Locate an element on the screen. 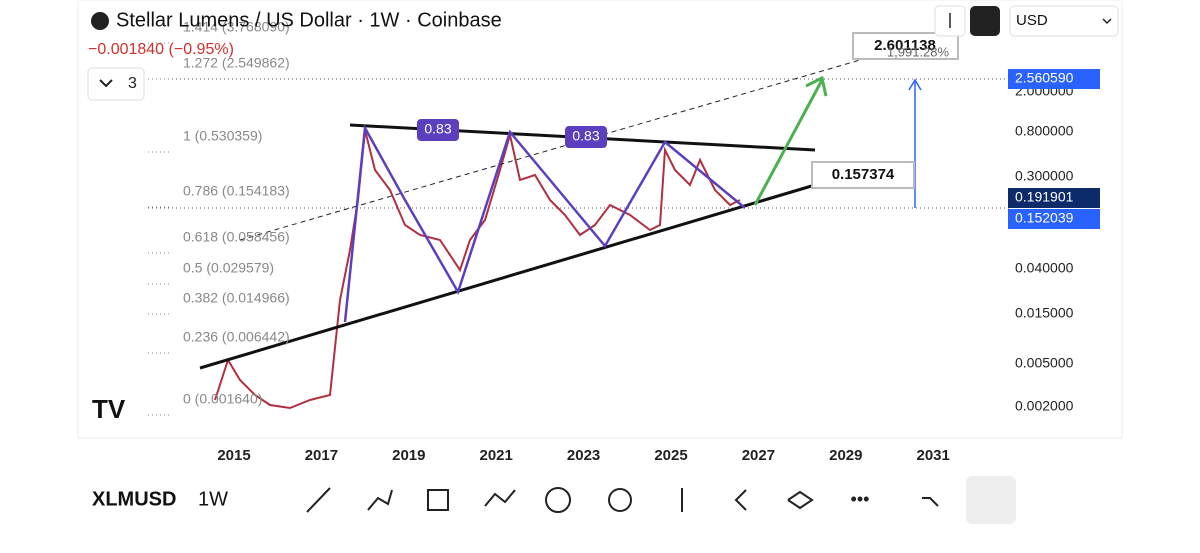 The width and height of the screenshot is (1200, 553). replay-button is located at coordinates (985, 21).